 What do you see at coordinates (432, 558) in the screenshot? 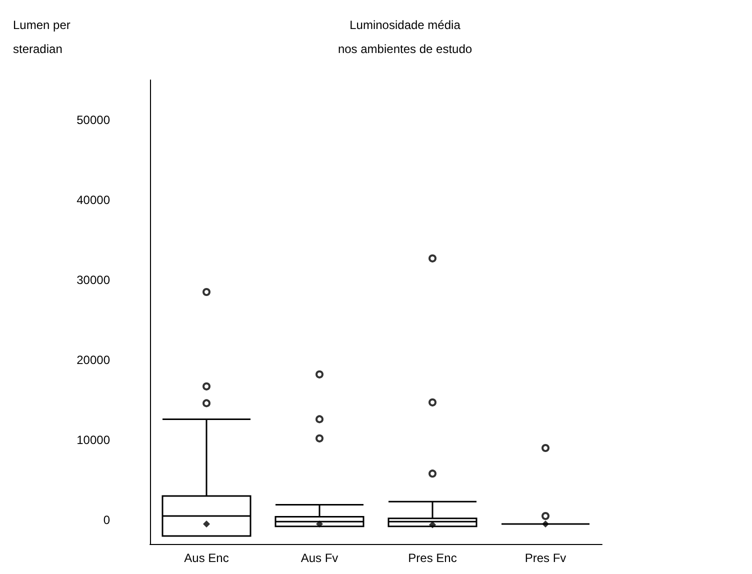
I see `x-tick-label: Pres Enc` at bounding box center [432, 558].